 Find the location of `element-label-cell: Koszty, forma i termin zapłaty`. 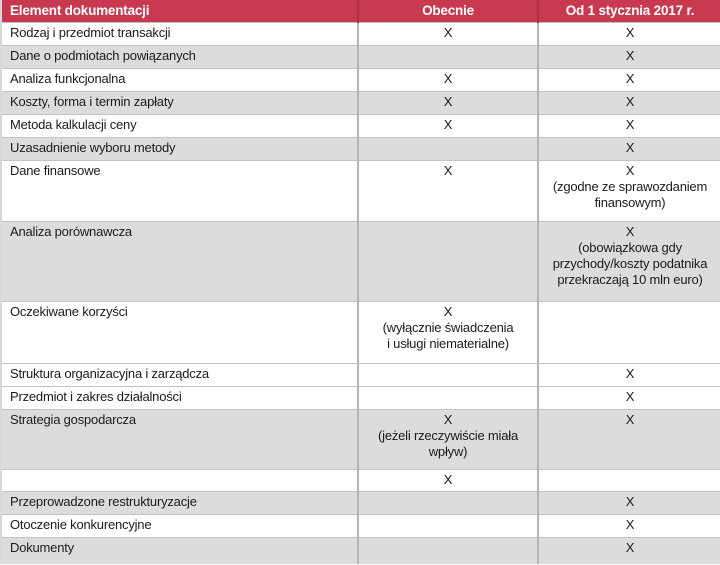

element-label-cell: Koszty, forma i termin zapłaty is located at coordinates (179, 102).